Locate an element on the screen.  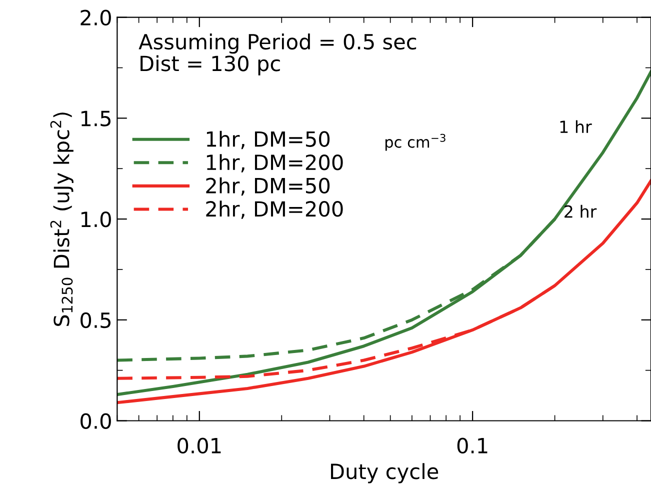
y-tick-label: 0.5 is located at coordinates (95, 320).